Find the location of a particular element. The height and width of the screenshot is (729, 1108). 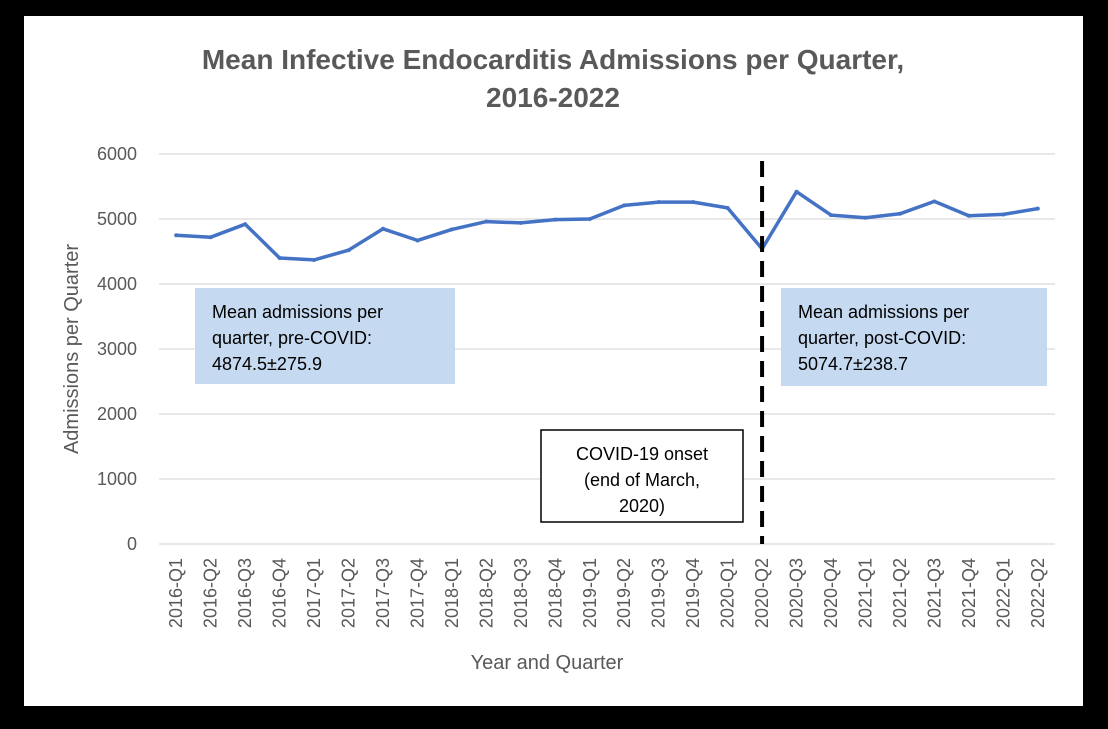

post-covid-annotation-box is located at coordinates (914, 337).